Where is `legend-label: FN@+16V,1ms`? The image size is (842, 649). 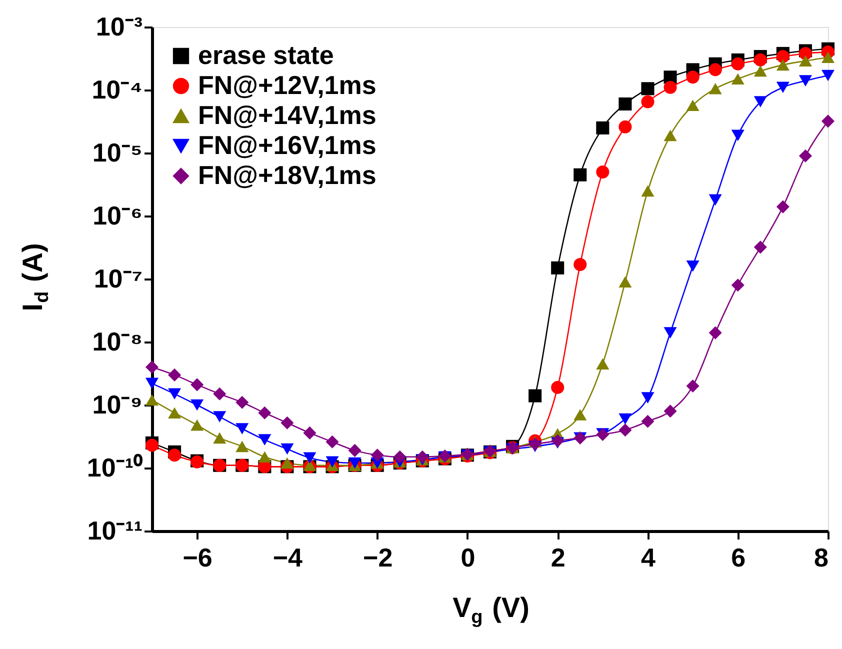 legend-label: FN@+16V,1ms is located at coordinates (287, 145).